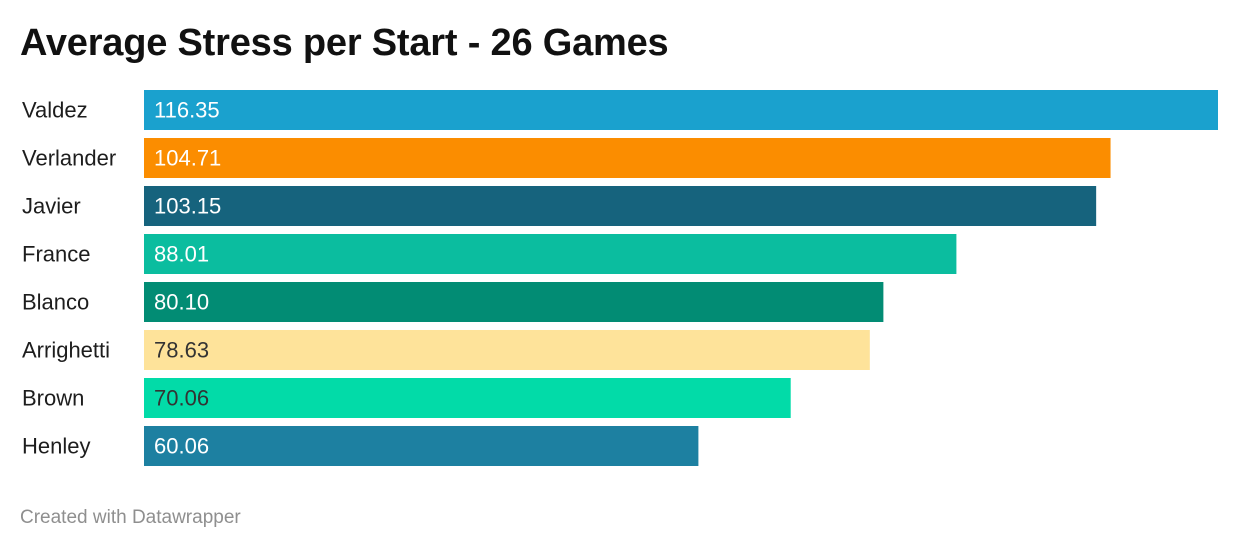  Describe the element at coordinates (187, 110) in the screenshot. I see `bar-value-label: 116.35` at that location.